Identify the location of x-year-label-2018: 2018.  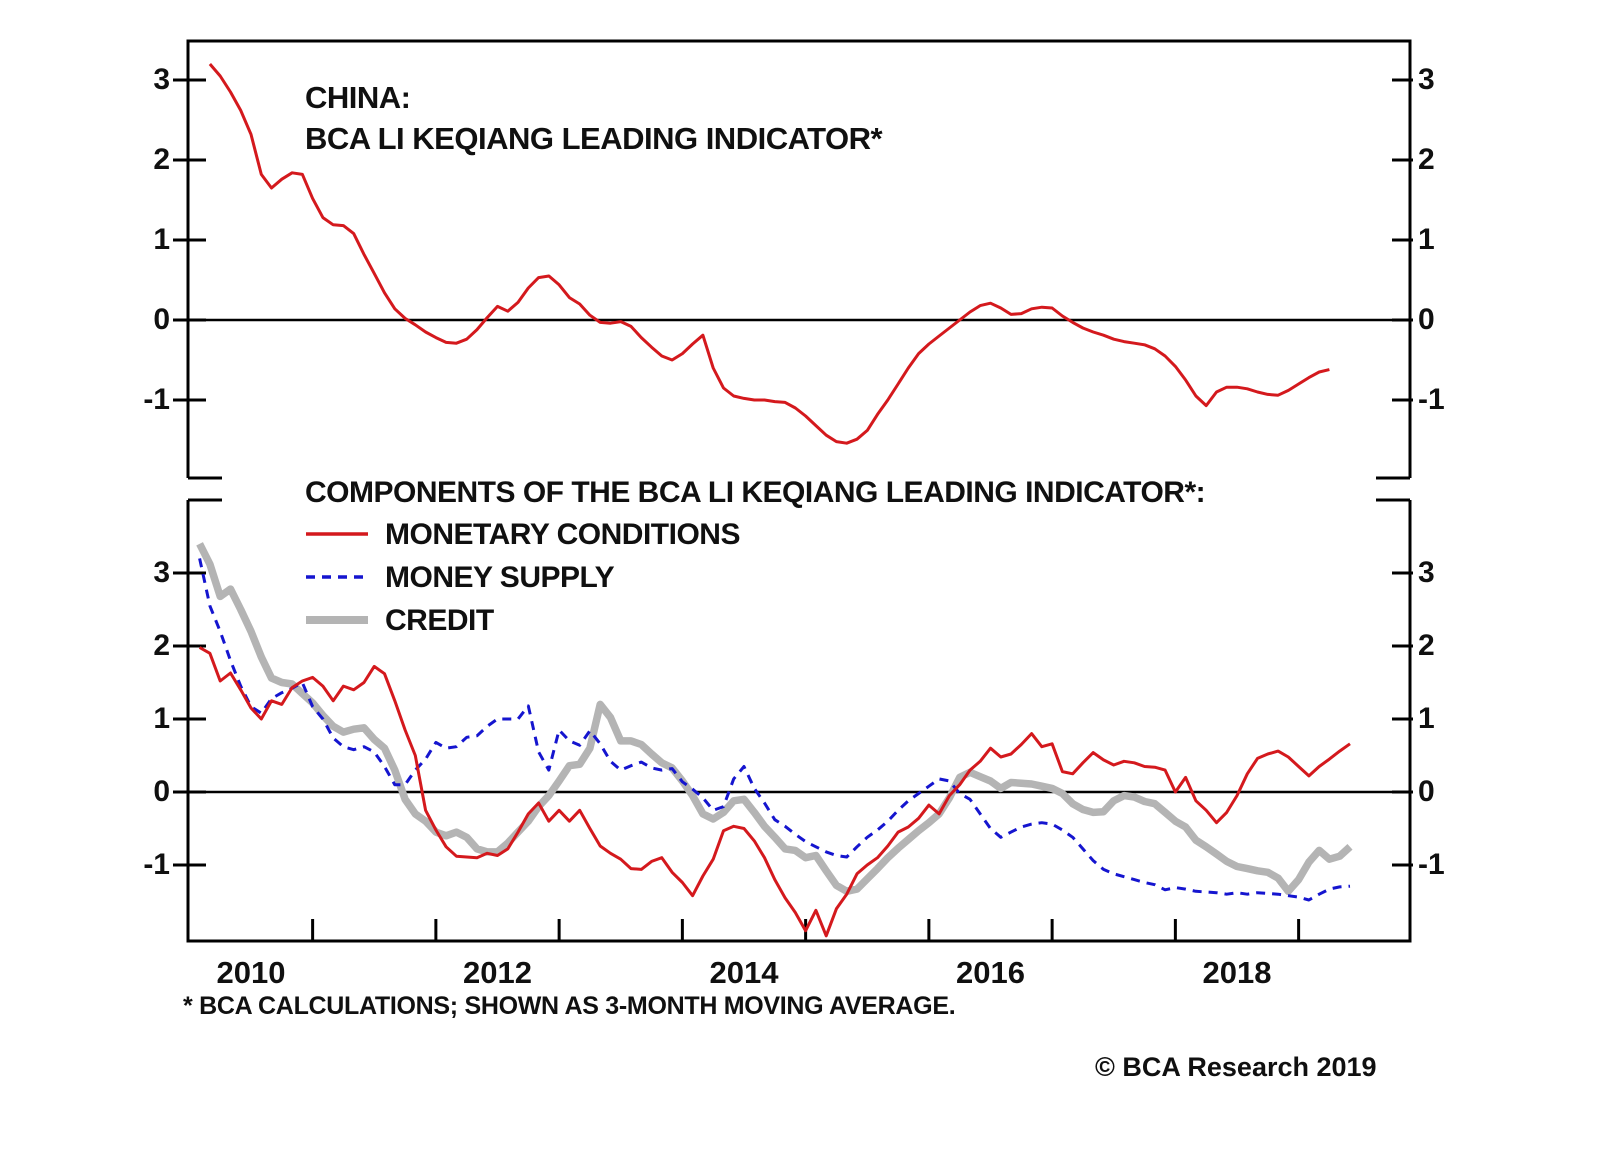
(1237, 972).